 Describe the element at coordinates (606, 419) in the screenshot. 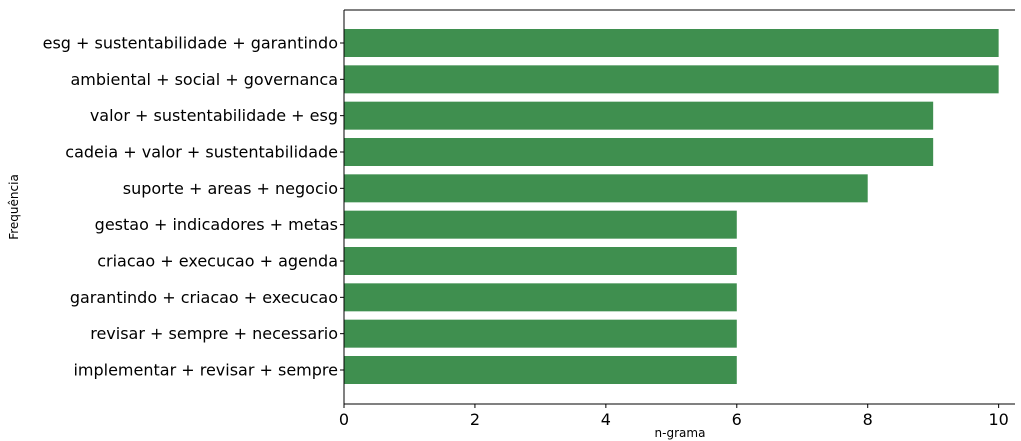

I see `x-tick-label: 4` at that location.